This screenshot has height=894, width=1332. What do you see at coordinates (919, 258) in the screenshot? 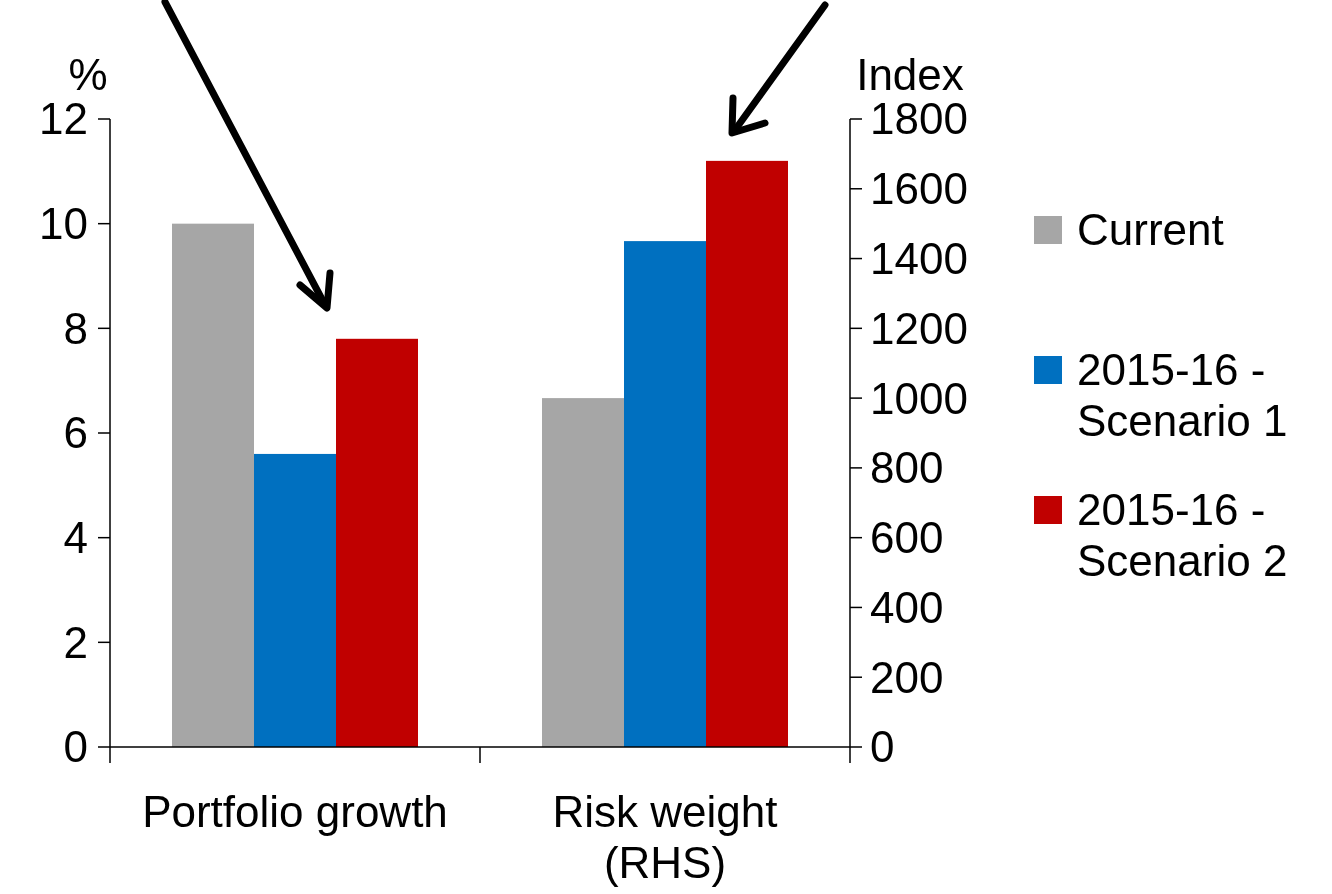
I see `y2-tick-label: 1400` at bounding box center [919, 258].